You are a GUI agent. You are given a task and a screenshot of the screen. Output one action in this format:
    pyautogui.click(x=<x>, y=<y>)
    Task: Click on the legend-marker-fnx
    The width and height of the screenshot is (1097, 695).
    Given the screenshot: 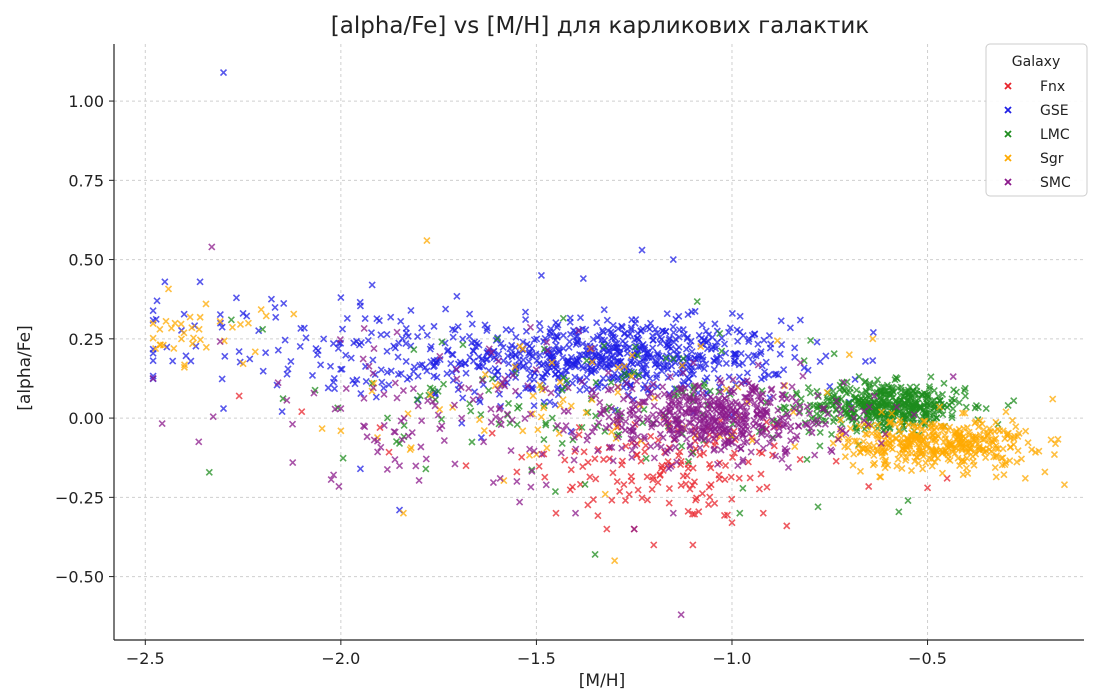 What is the action you would take?
    pyautogui.click(x=1008, y=86)
    